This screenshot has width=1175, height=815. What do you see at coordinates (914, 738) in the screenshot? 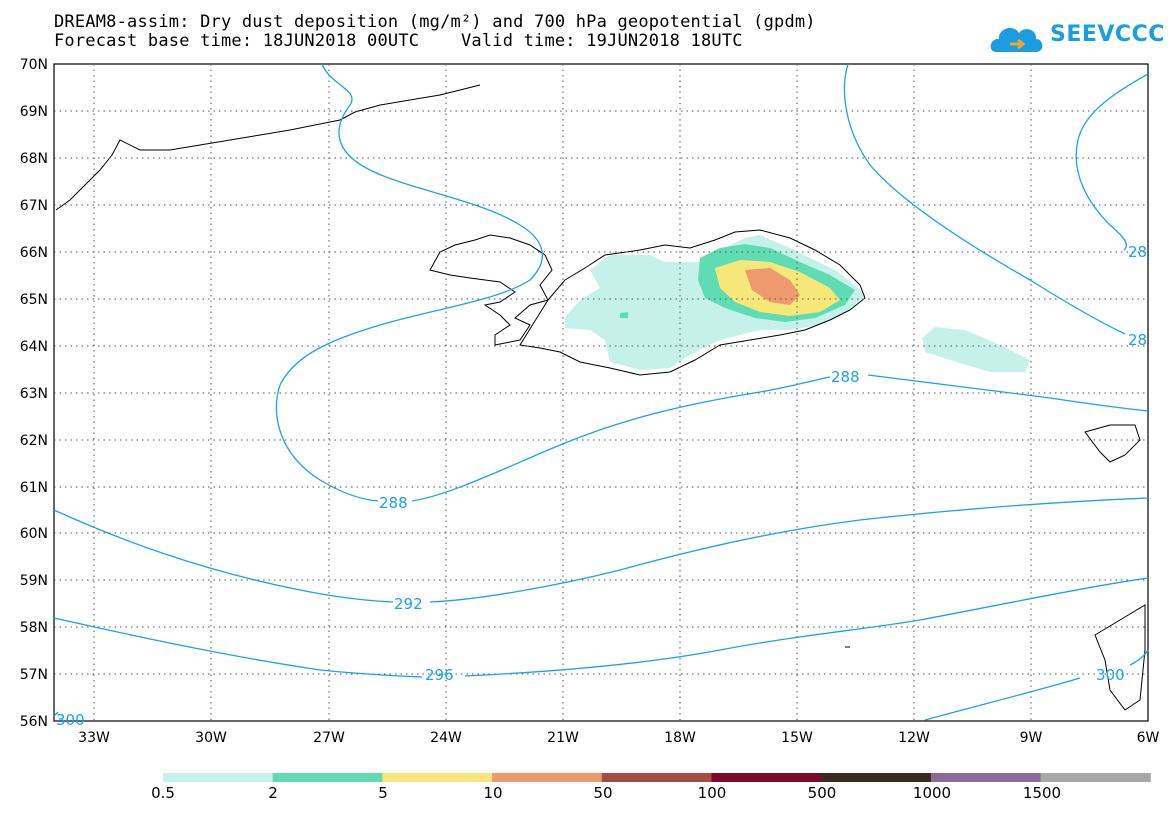
I see `lon-label: 12W` at bounding box center [914, 738].